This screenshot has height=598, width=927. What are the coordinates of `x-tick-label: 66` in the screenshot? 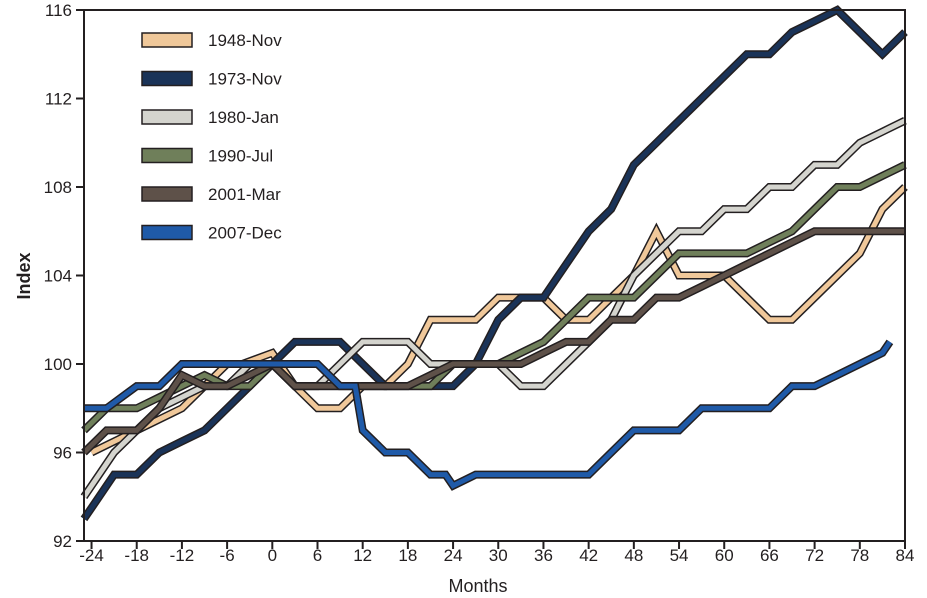 It's located at (769, 555).